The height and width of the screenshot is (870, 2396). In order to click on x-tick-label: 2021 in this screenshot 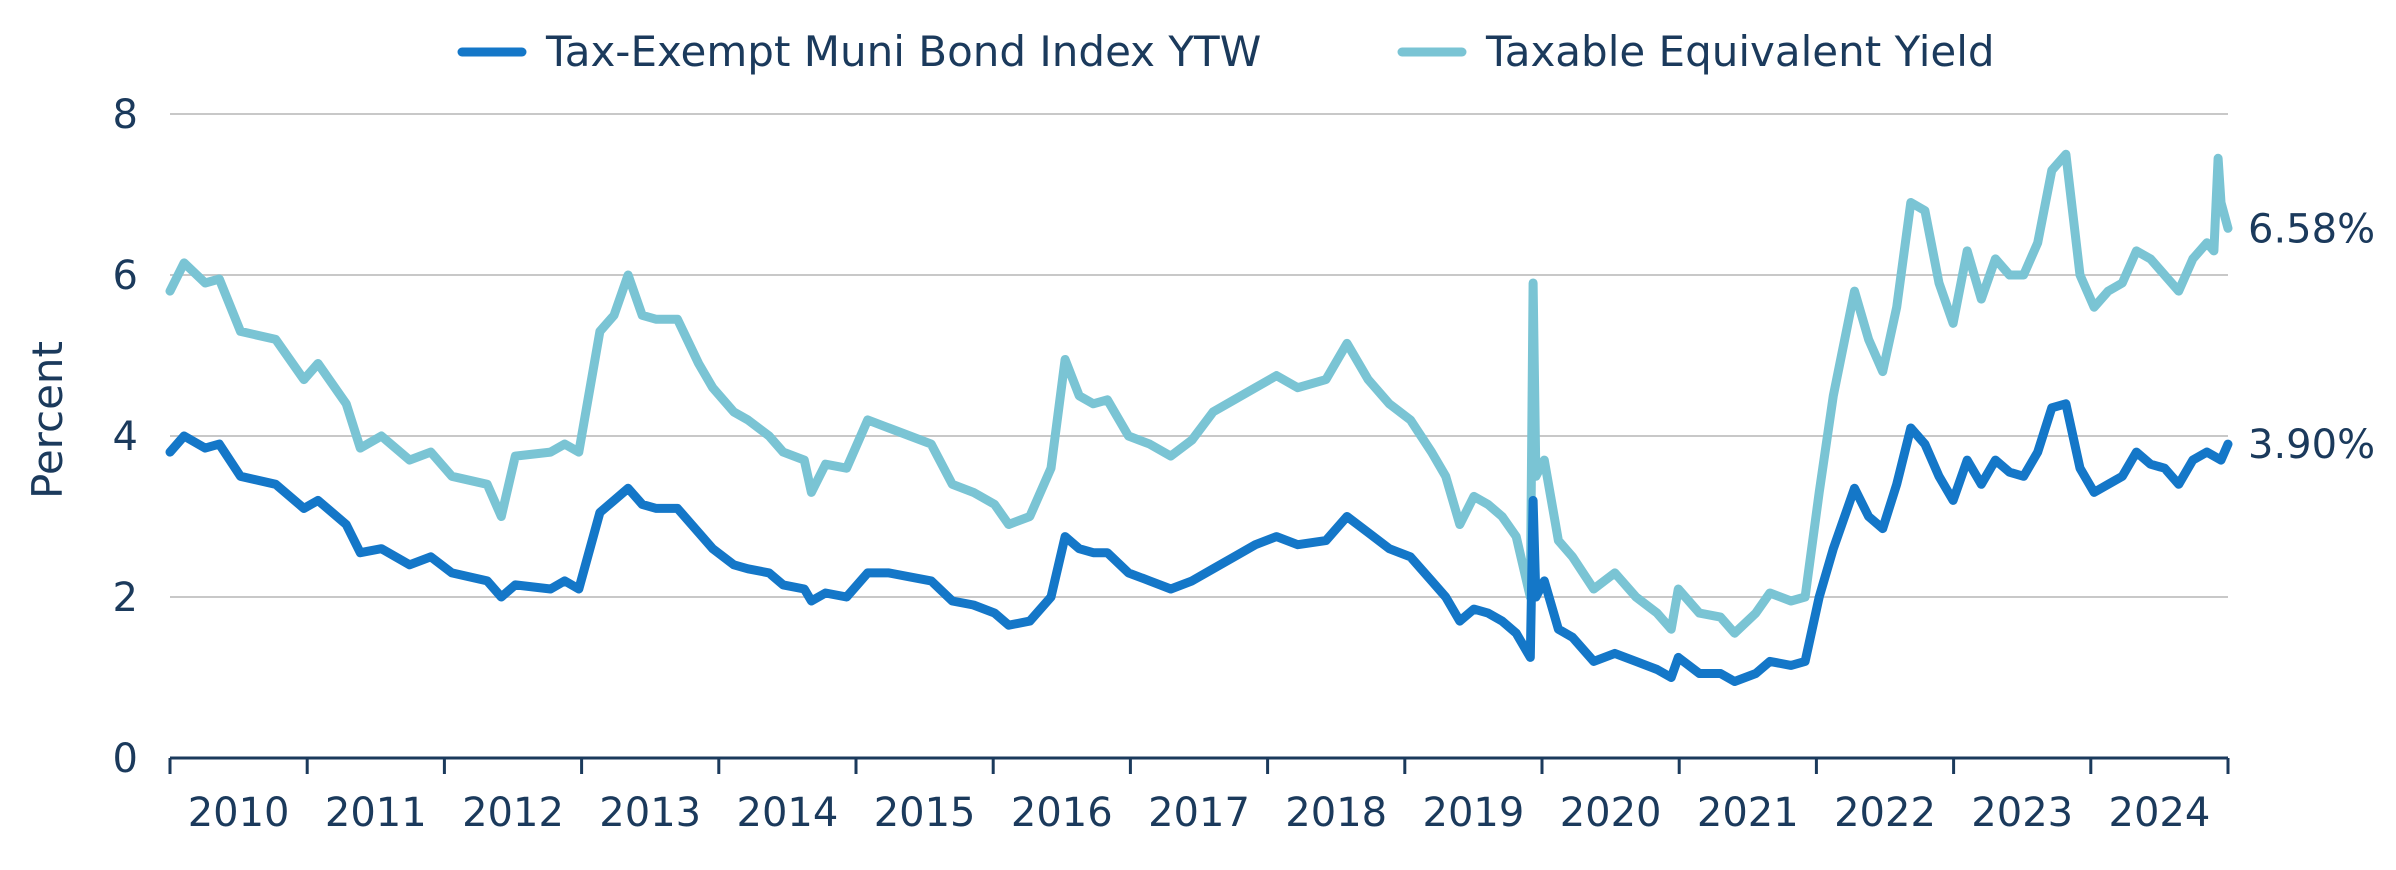, I will do `click(1748, 813)`.